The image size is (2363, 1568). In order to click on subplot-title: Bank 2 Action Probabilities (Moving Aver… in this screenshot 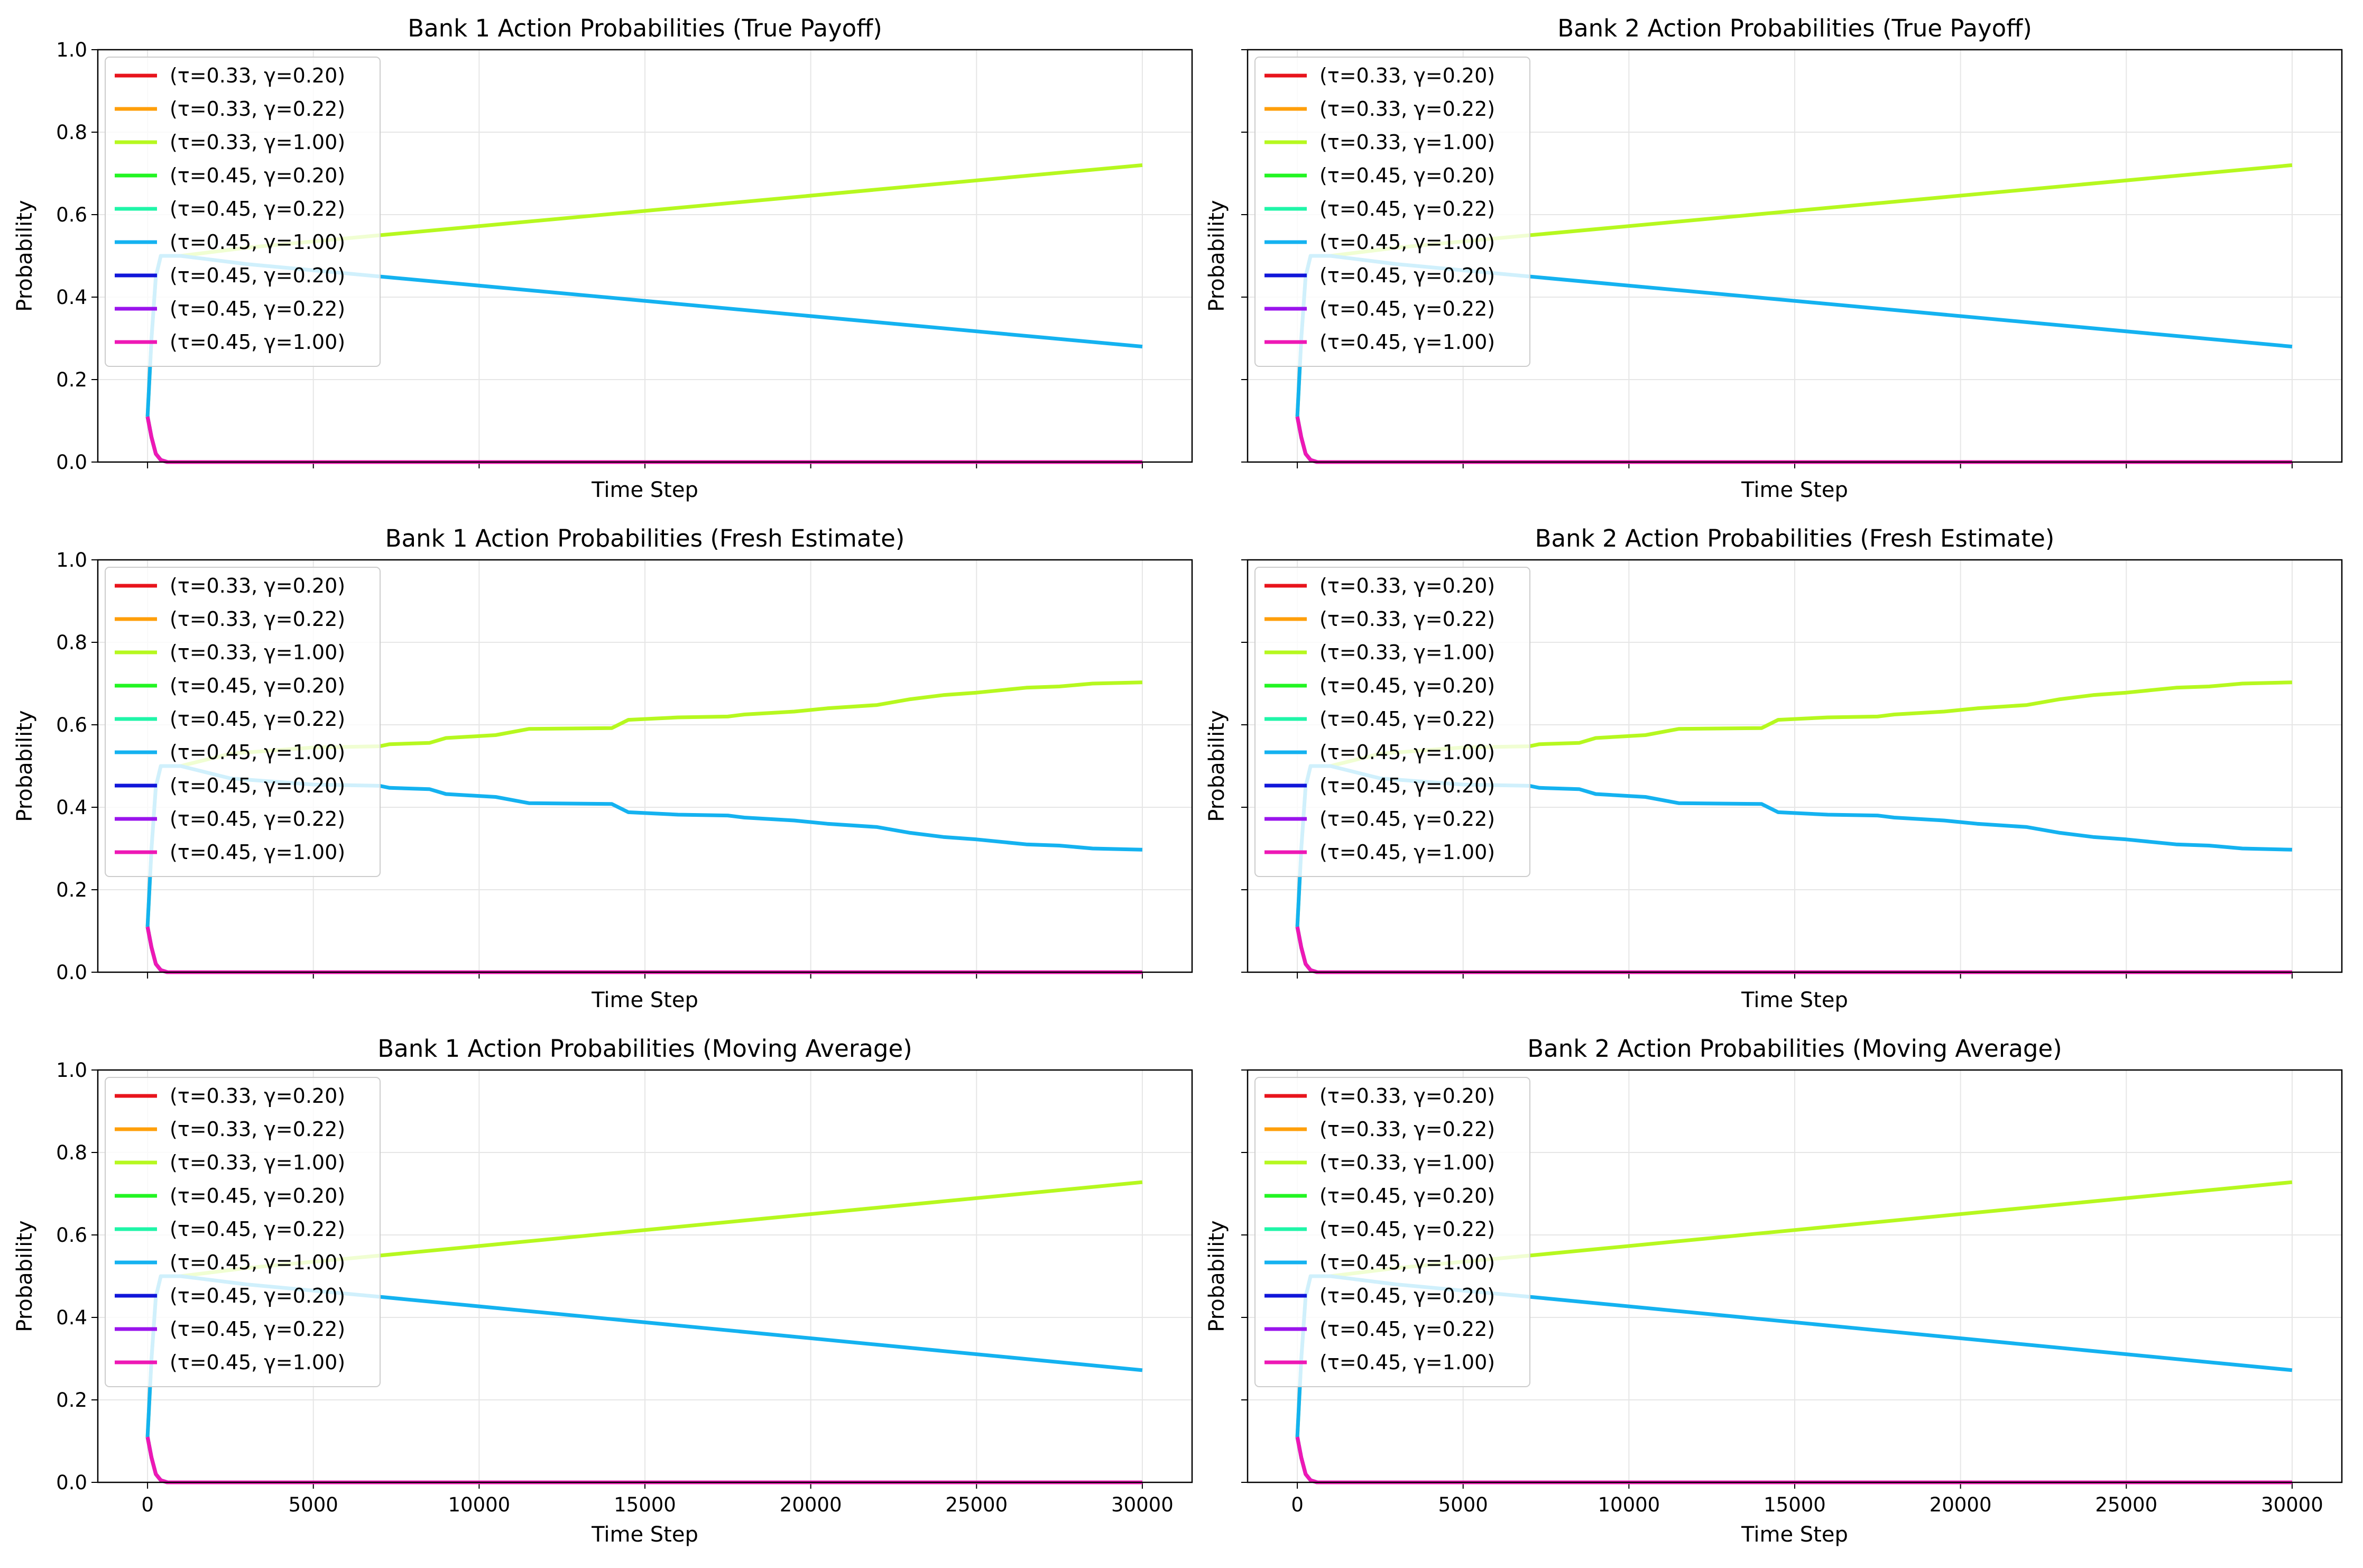, I will do `click(1794, 1049)`.